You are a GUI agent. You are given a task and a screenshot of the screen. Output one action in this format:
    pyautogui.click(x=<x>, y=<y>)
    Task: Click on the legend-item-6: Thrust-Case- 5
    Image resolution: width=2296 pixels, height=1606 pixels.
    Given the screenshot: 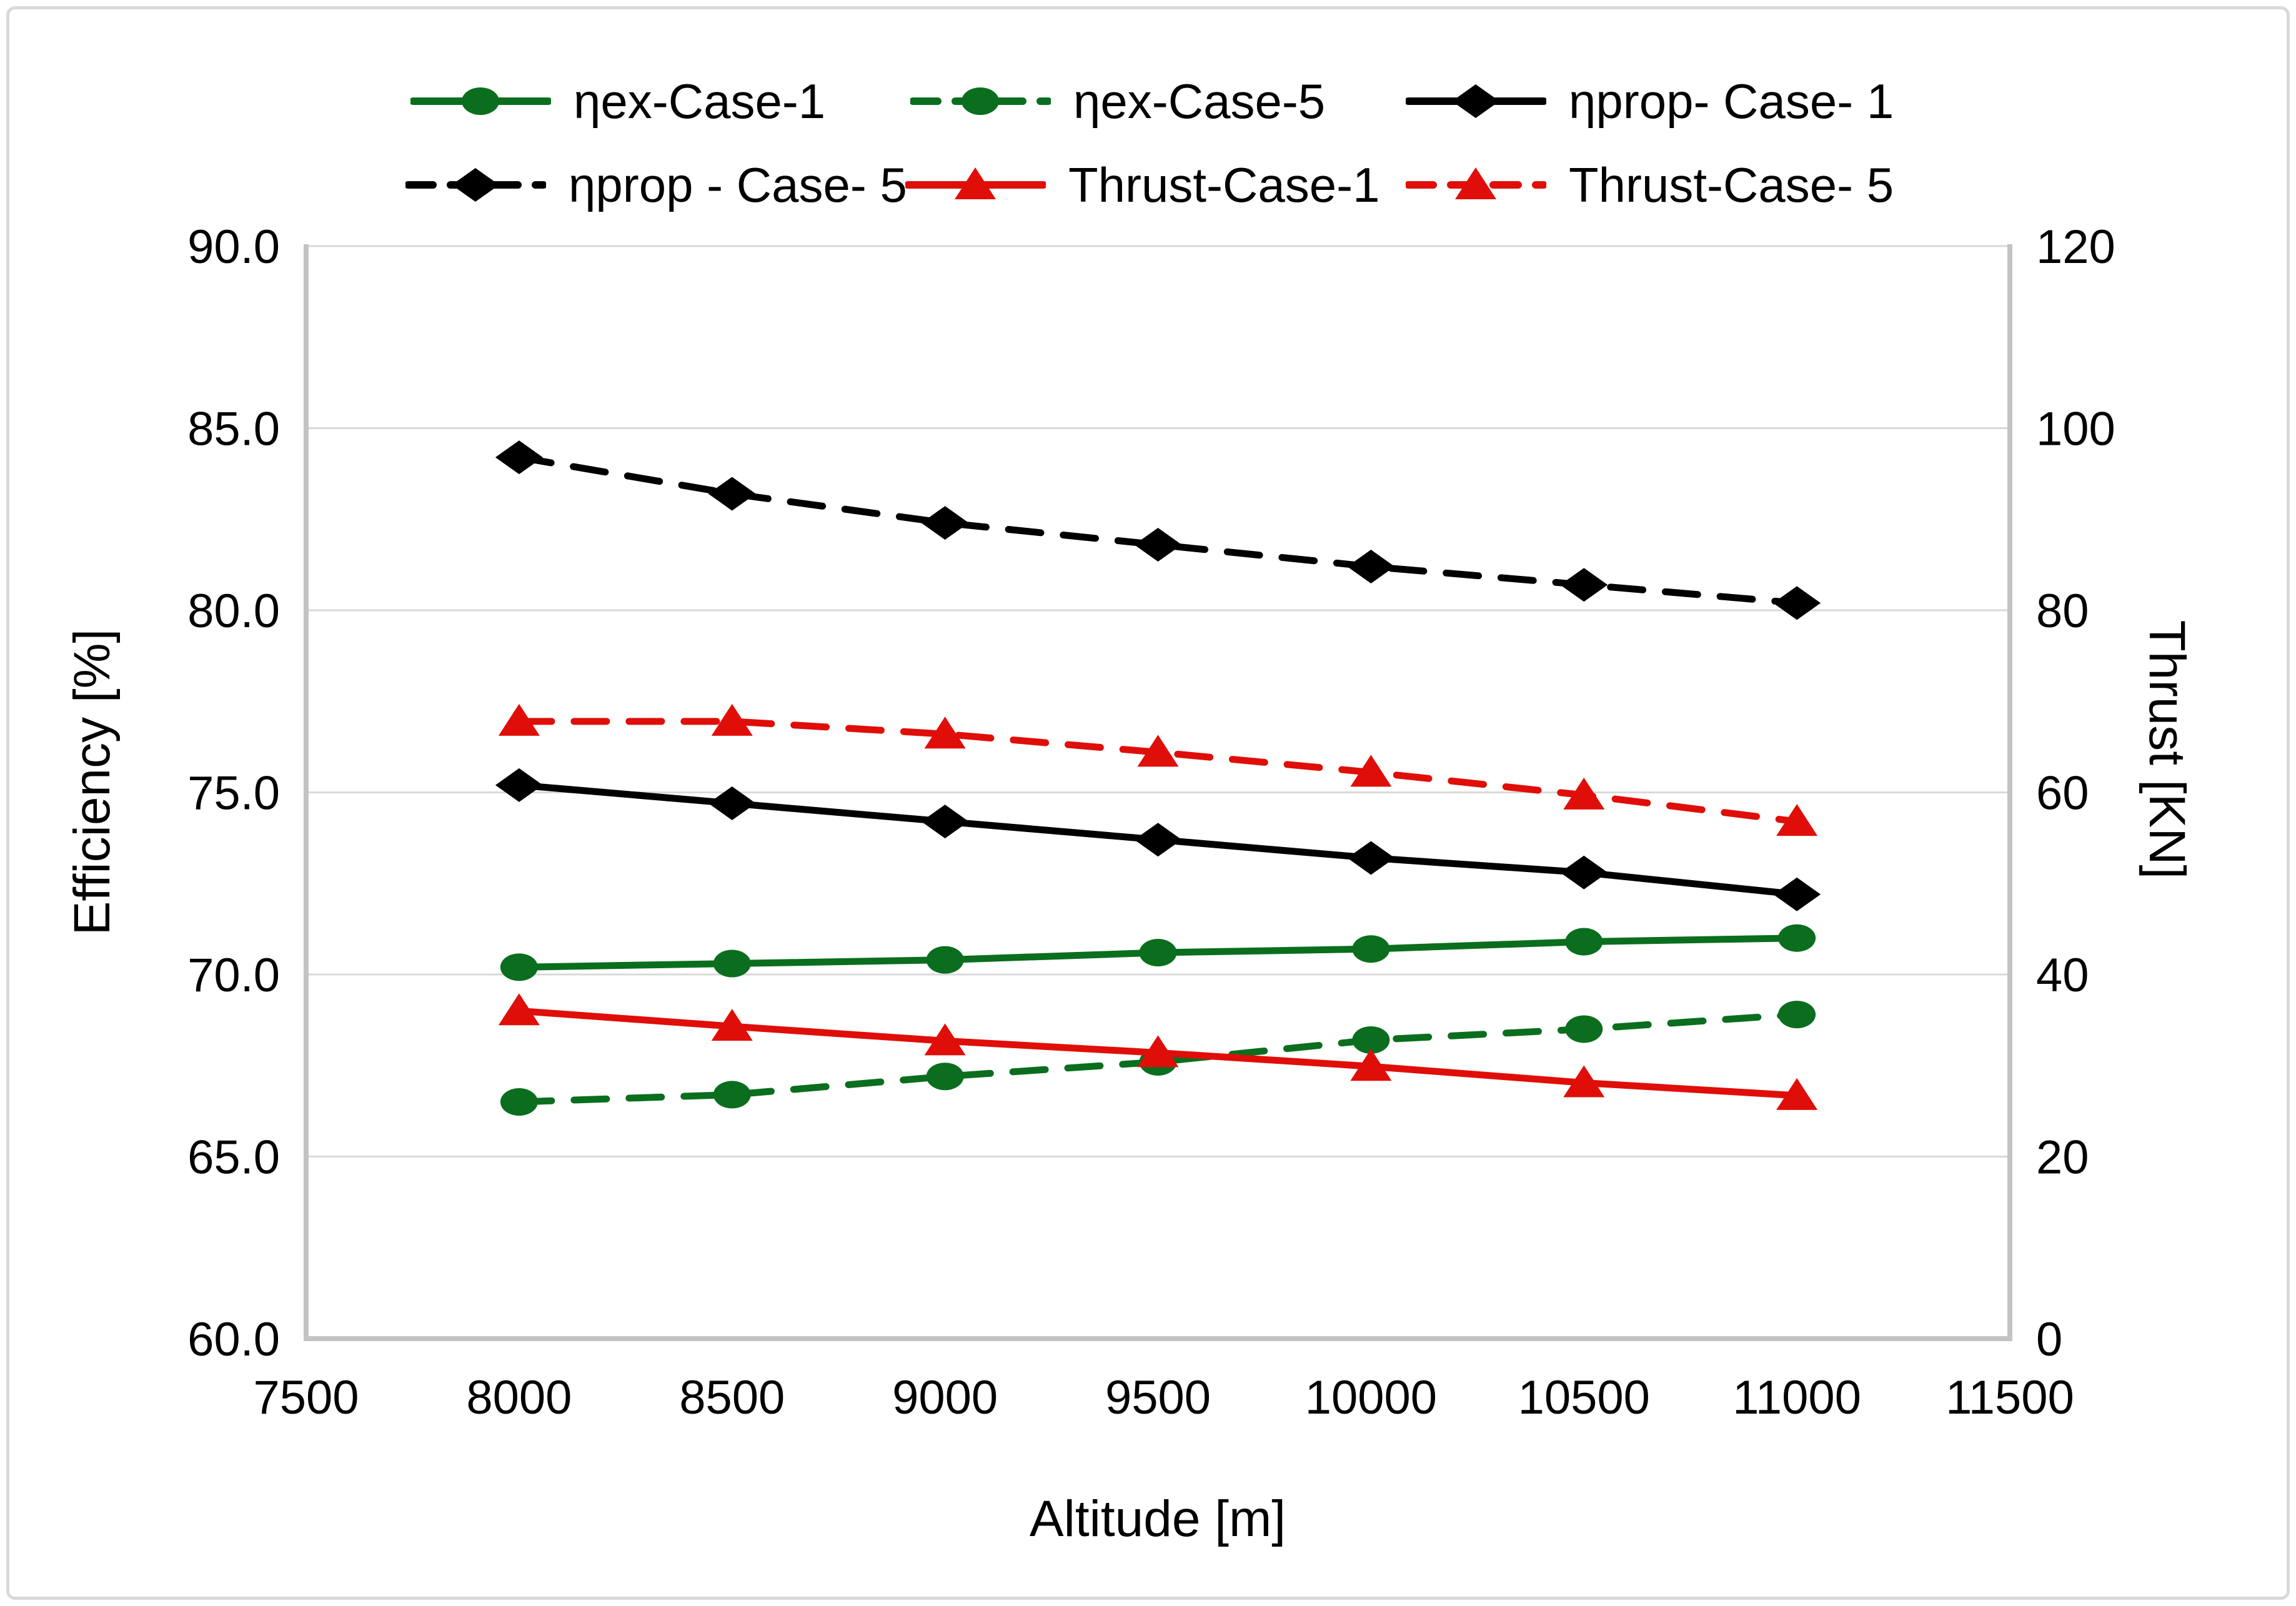 What is the action you would take?
    pyautogui.click(x=1650, y=185)
    